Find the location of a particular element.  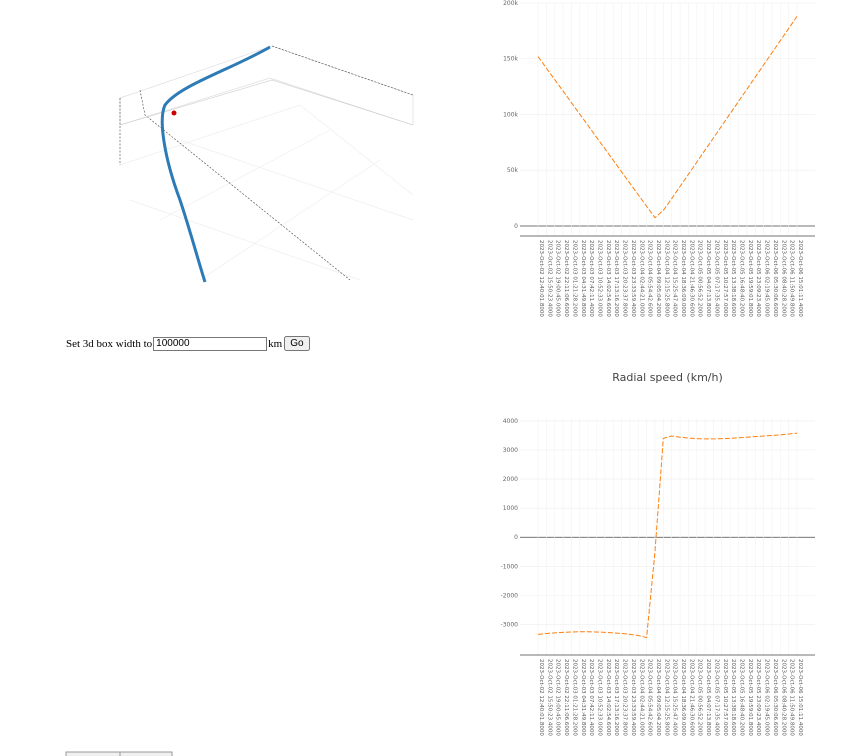

plot-3d is located at coordinates (266, 164).